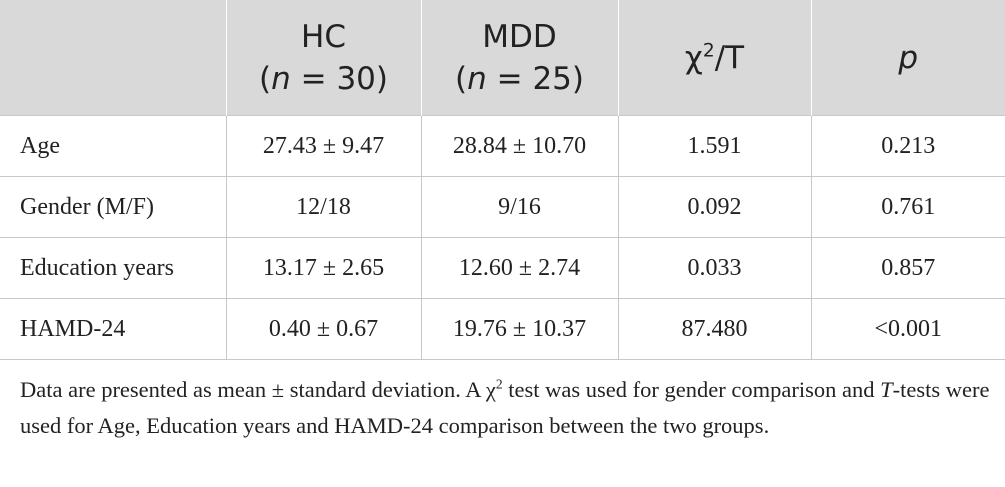 This screenshot has height=487, width=1005. I want to click on cell-stat: 87.480, so click(714, 329).